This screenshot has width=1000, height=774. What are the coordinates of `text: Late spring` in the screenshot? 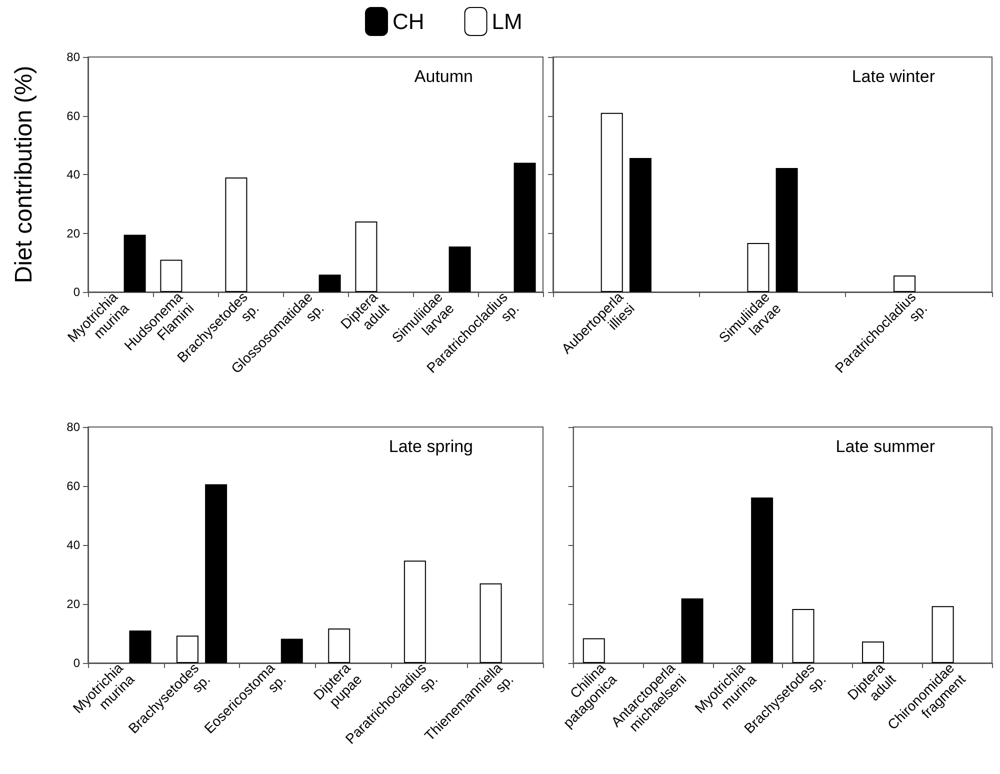 It's located at (431, 446).